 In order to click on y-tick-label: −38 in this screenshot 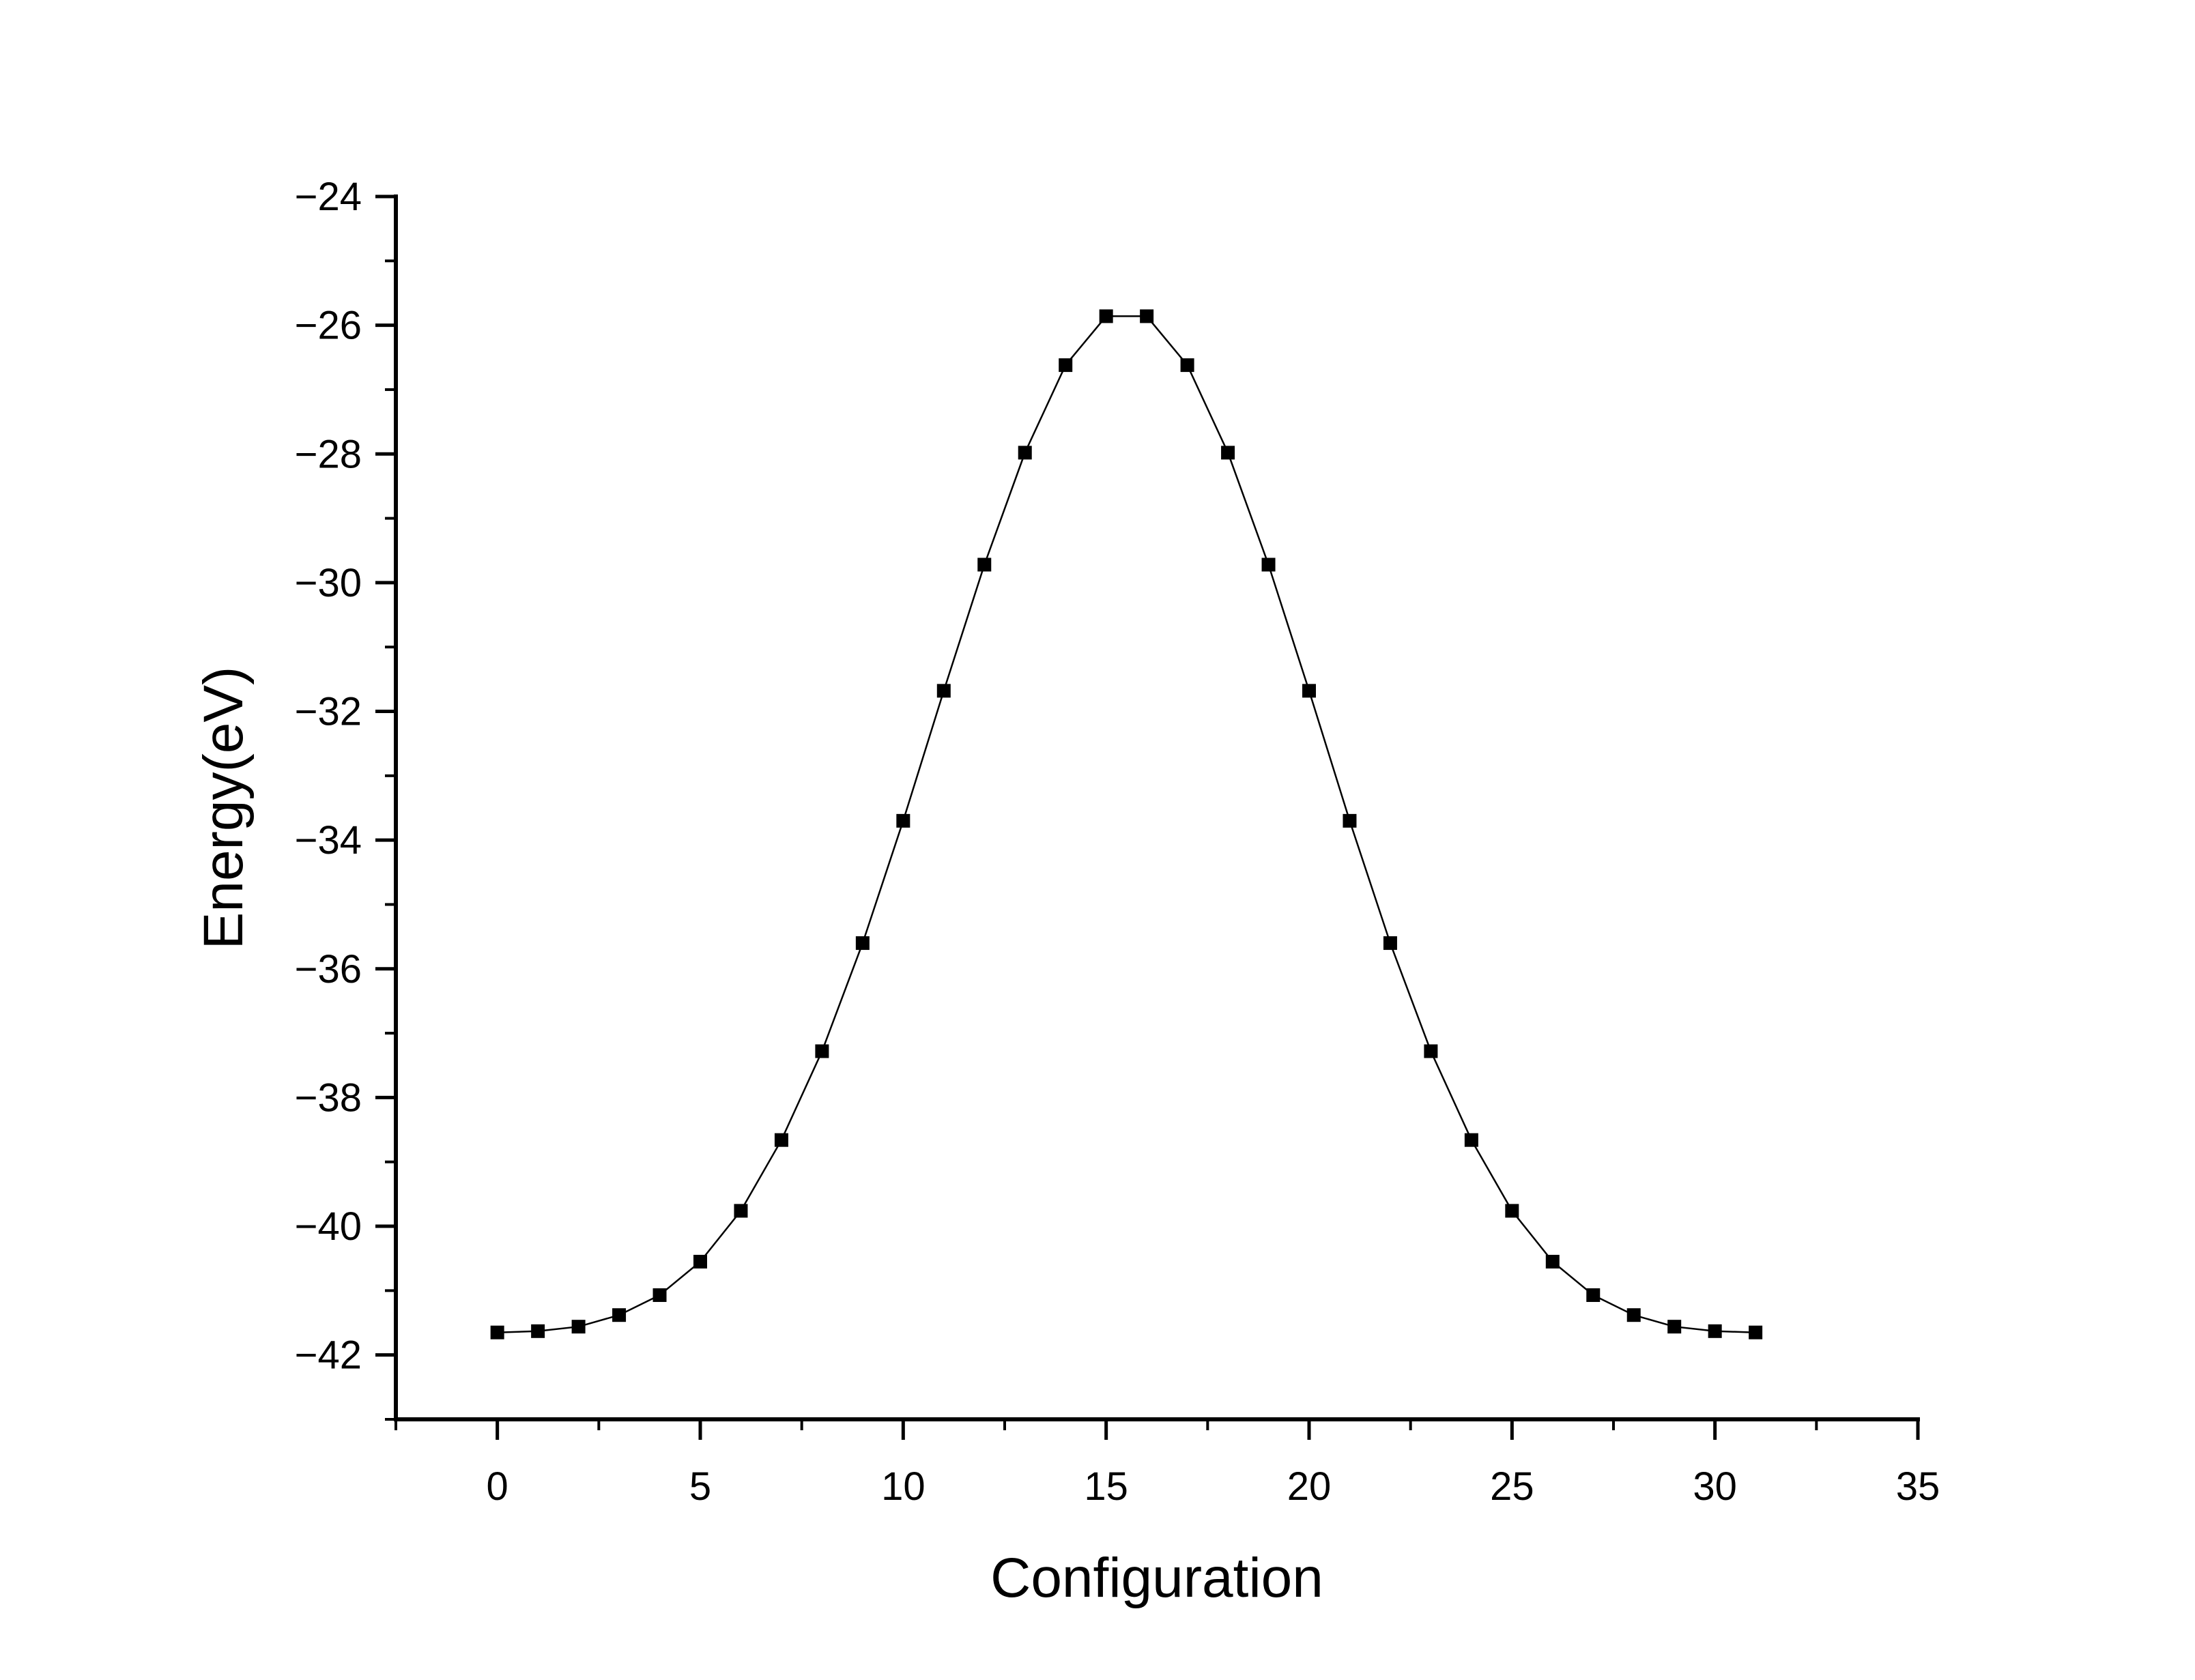, I will do `click(328, 1097)`.